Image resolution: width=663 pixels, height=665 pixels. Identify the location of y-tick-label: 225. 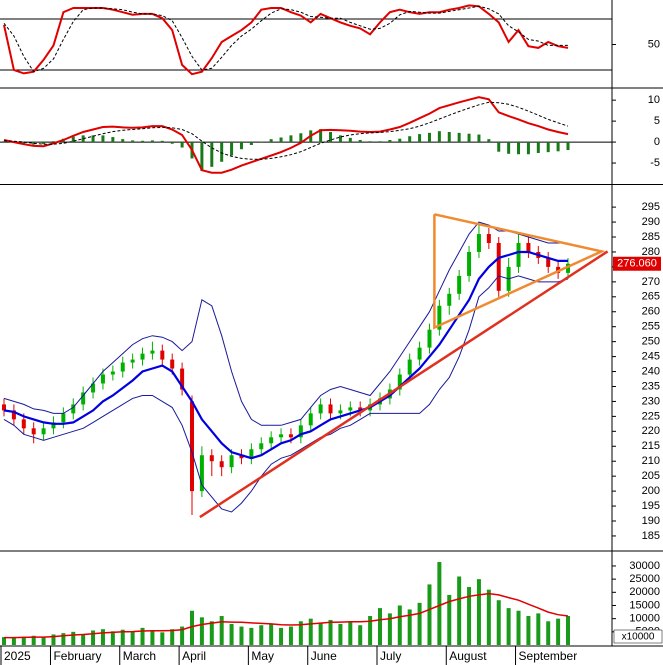
(651, 416).